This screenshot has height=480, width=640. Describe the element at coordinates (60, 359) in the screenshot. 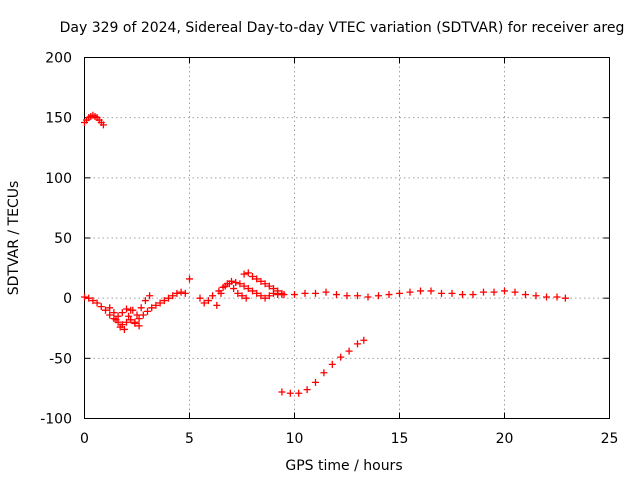

I see `y-tick-label: -50` at that location.